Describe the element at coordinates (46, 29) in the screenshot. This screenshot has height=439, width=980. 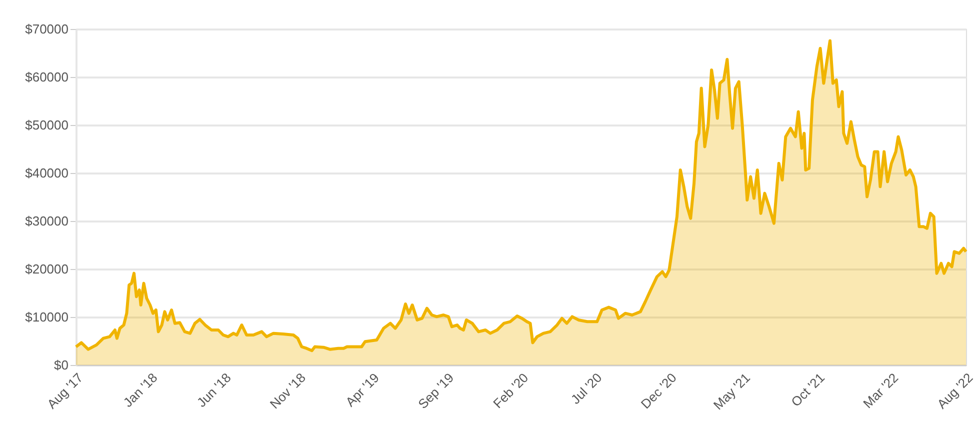
I see `y-tick-label: $70000` at that location.